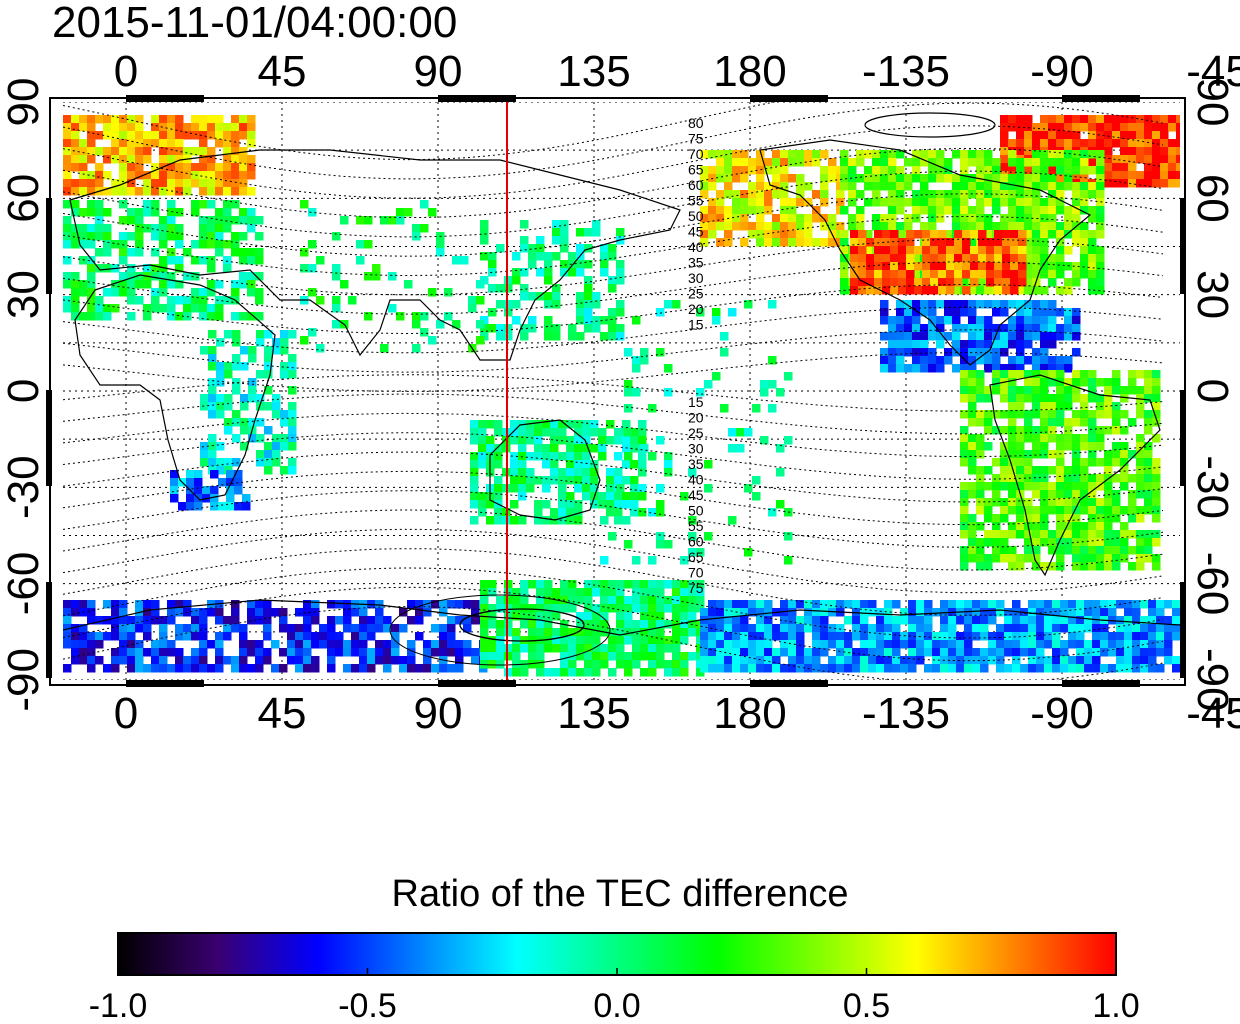 Image resolution: width=1240 pixels, height=1024 pixels. What do you see at coordinates (126, 71) in the screenshot?
I see `top-tick-label: 0` at bounding box center [126, 71].